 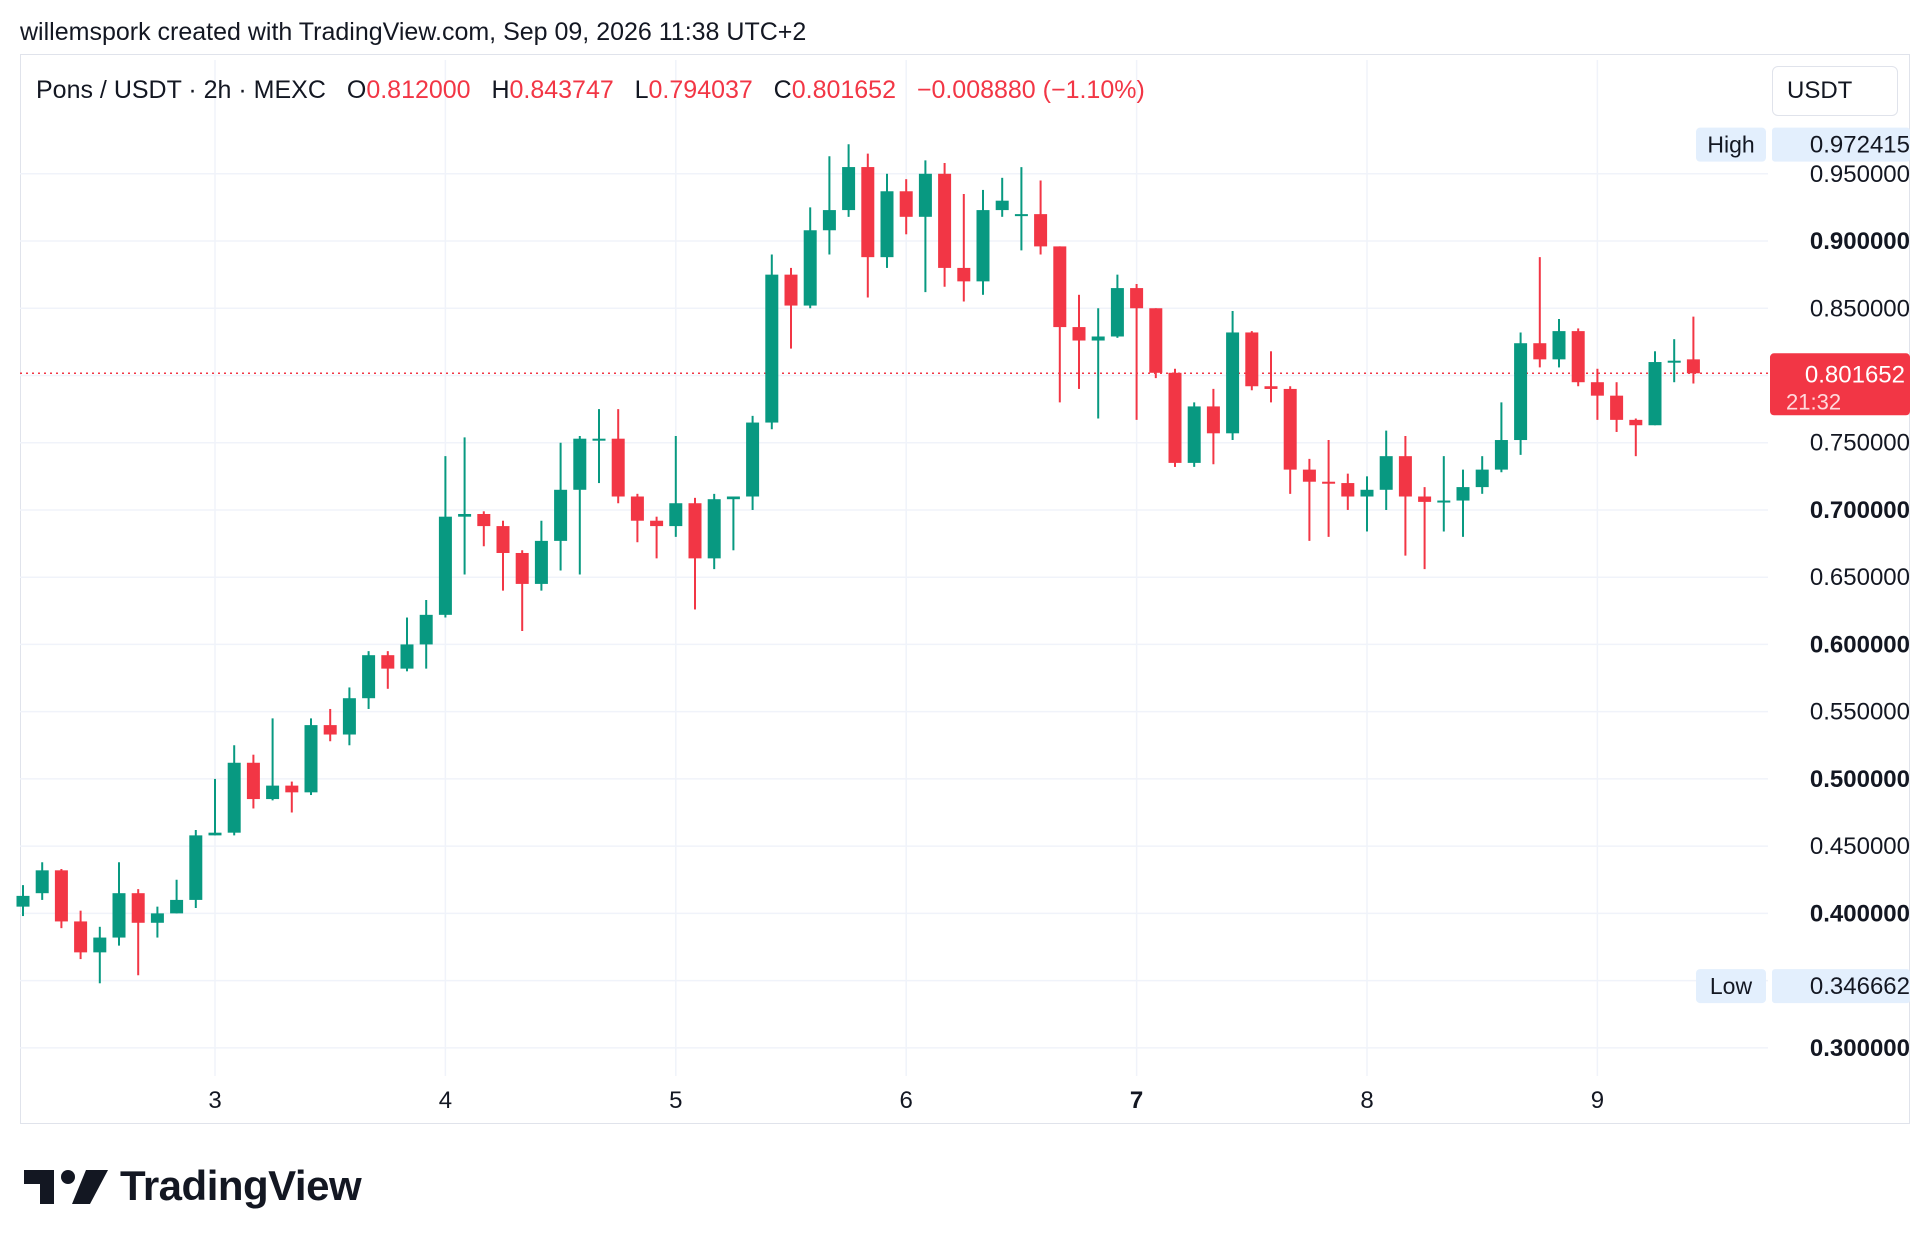 What do you see at coordinates (561, 90) in the screenshot?
I see `high-value: 0.843747` at bounding box center [561, 90].